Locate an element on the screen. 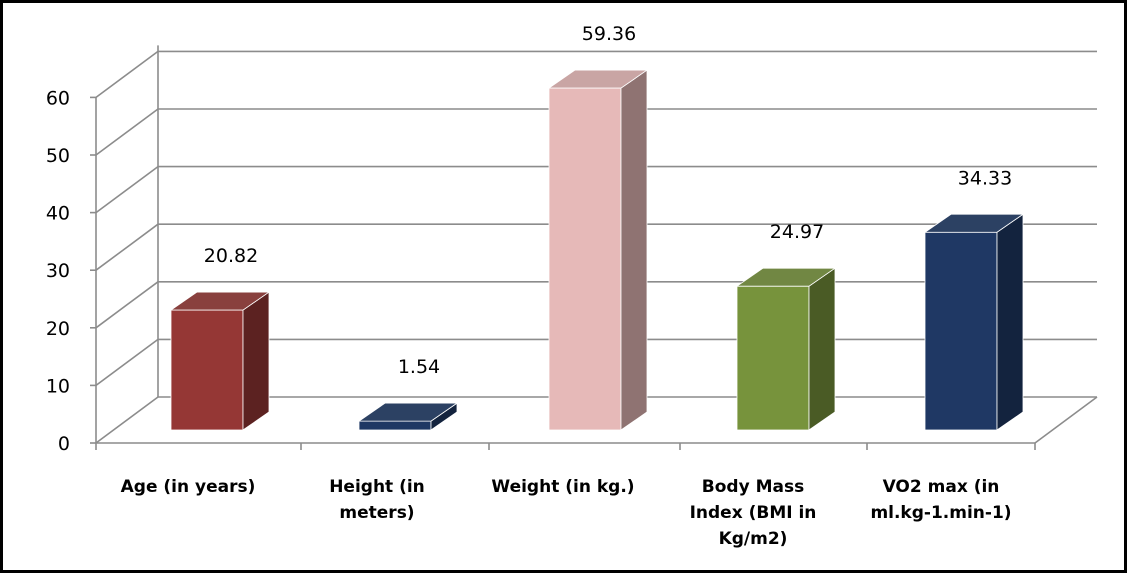 This screenshot has height=576, width=1127. y-tick-label-10: 10 is located at coordinates (58, 386).